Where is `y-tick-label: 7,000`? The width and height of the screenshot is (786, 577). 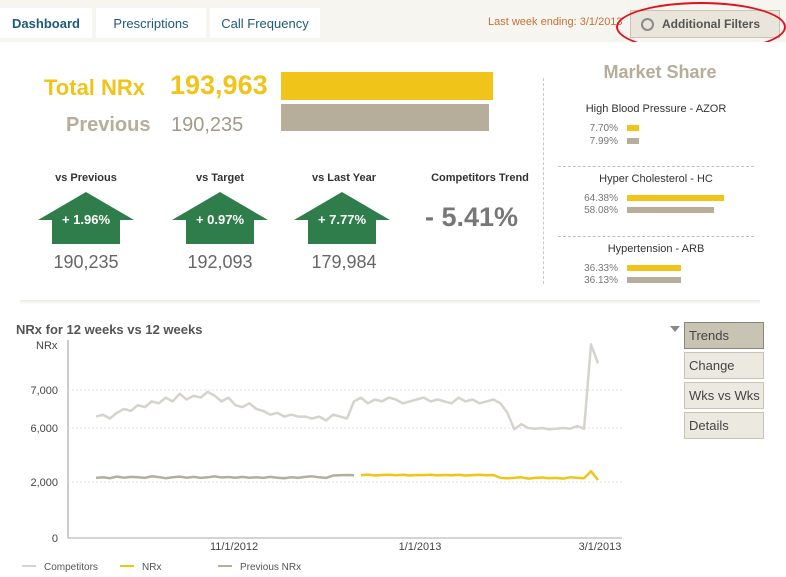
y-tick-label: 7,000 is located at coordinates (44, 391).